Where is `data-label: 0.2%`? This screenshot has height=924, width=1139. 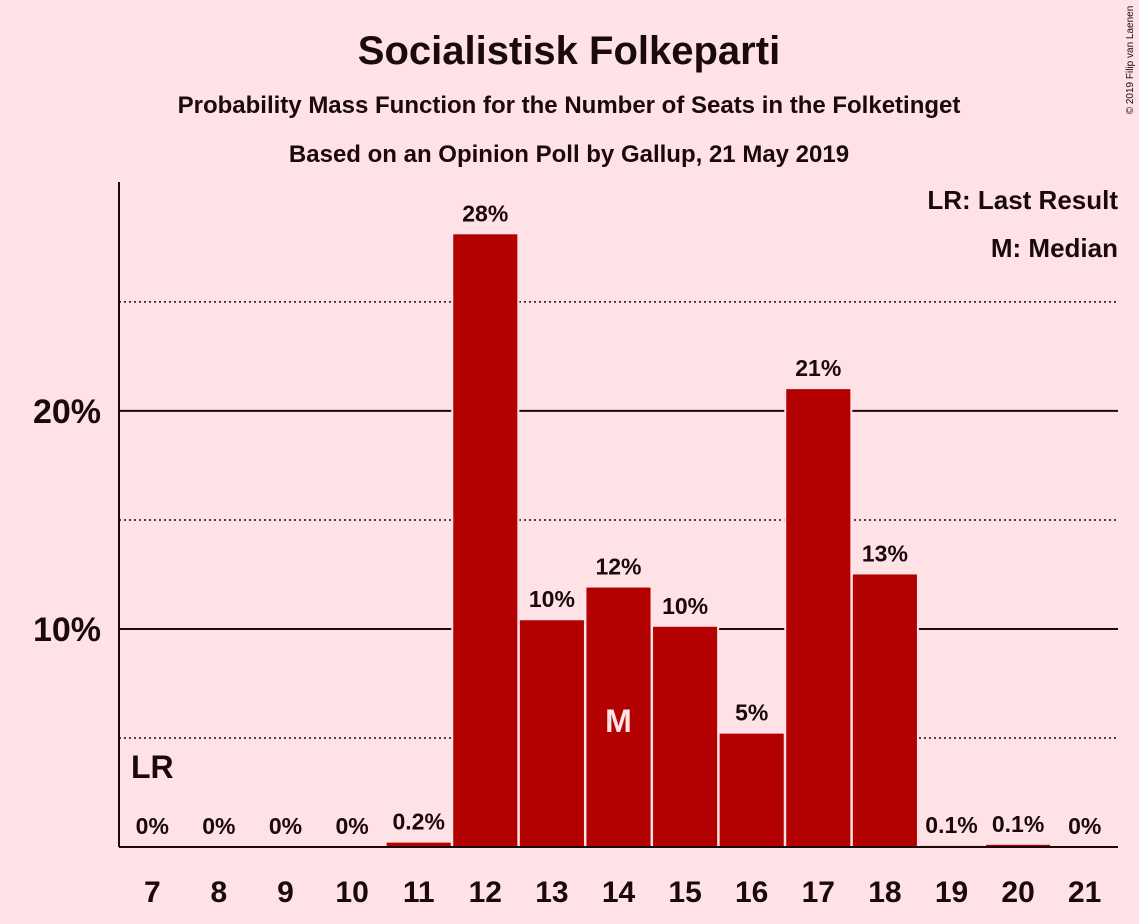 data-label: 0.2% is located at coordinates (418, 822).